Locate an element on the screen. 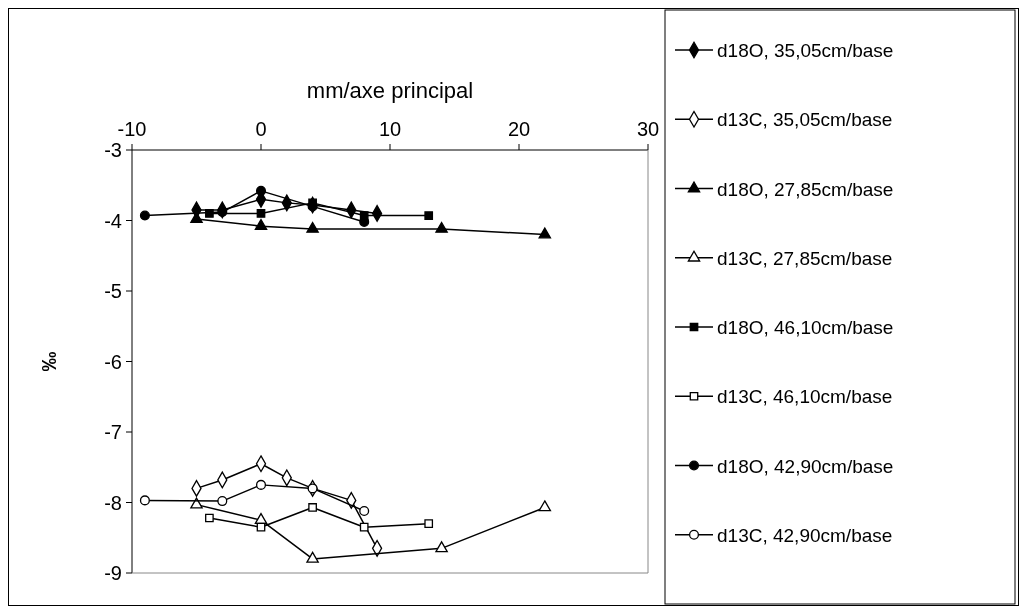  legend-label: d18O, 42,90cm/base is located at coordinates (805, 466).